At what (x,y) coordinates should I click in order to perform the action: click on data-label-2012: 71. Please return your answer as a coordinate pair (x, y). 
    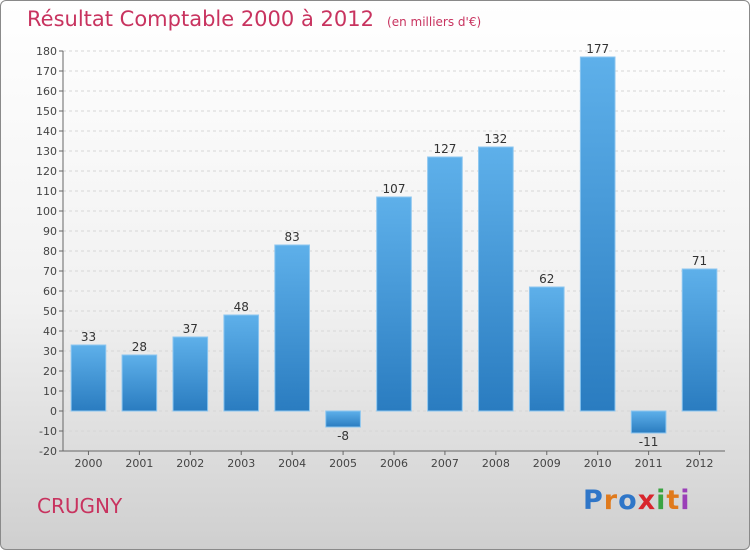
    Looking at the image, I should click on (699, 261).